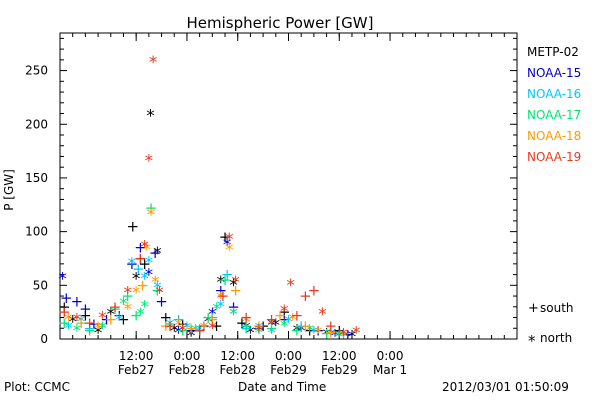 This screenshot has width=600, height=400. I want to click on legend-hemisphere-label: north, so click(556, 338).